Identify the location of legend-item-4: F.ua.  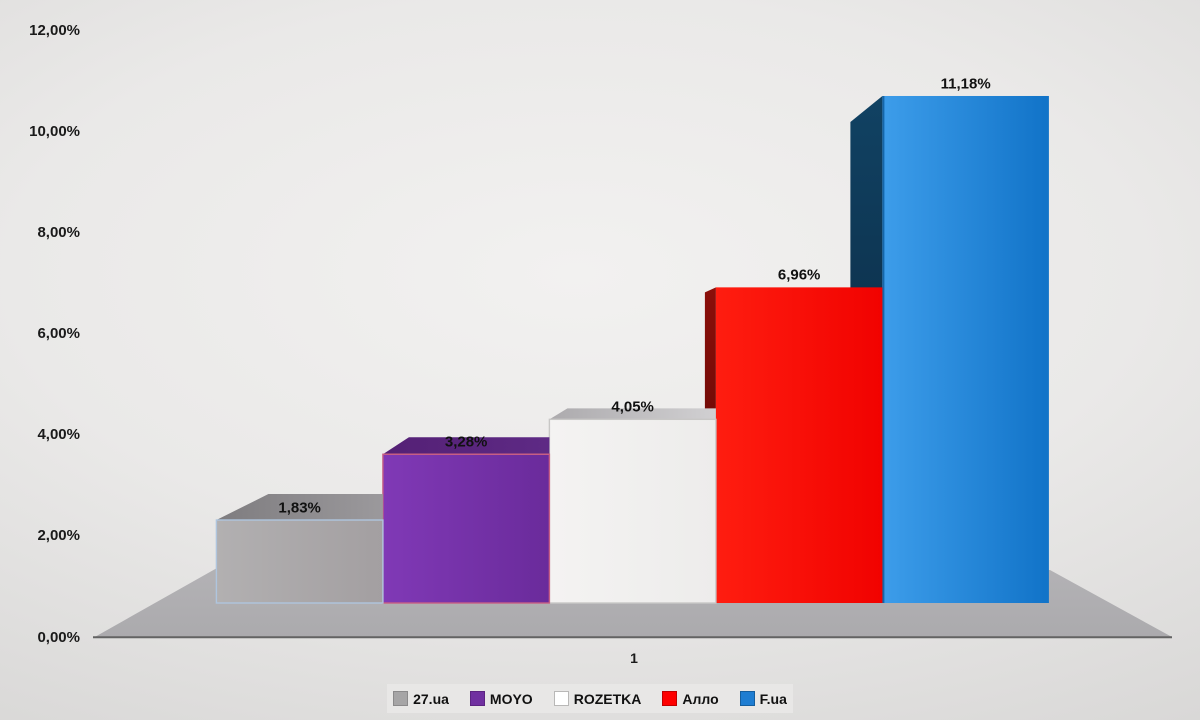
(763, 698).